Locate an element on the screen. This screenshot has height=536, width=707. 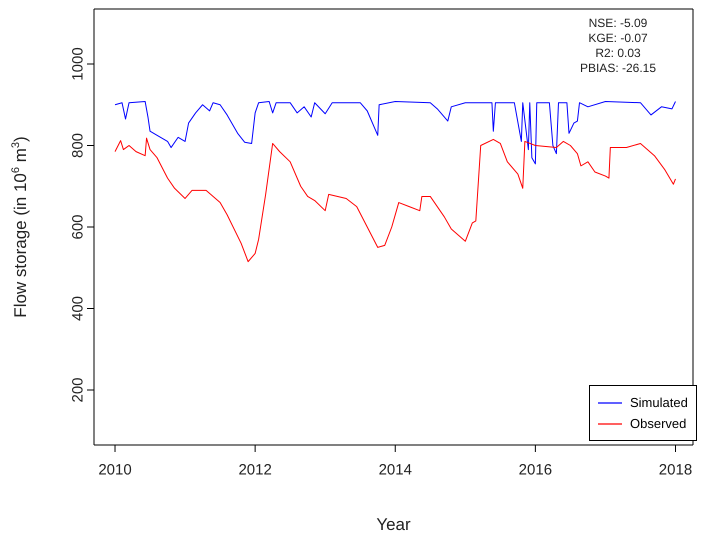
x-tick-label: 2014 is located at coordinates (395, 470).